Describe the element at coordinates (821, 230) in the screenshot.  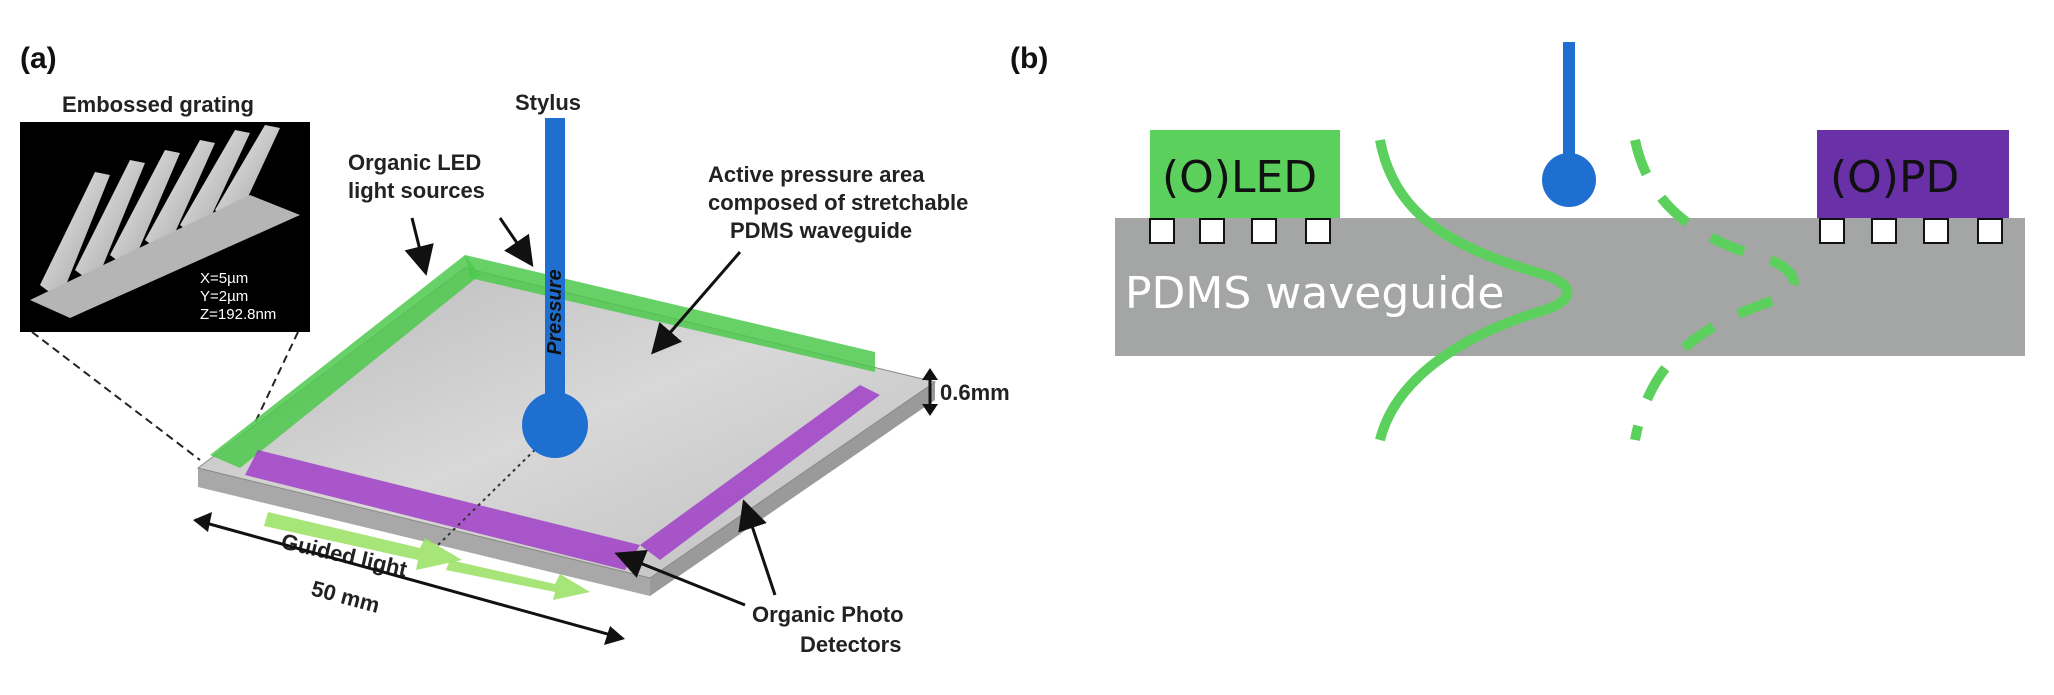
I see `active-area-line3: PDMS waveguide` at that location.